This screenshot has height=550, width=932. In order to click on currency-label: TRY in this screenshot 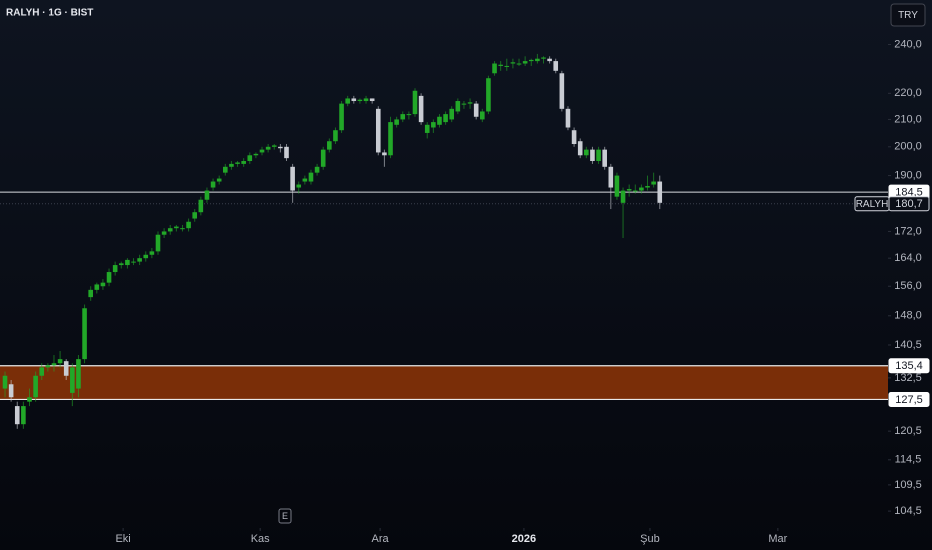, I will do `click(908, 15)`.